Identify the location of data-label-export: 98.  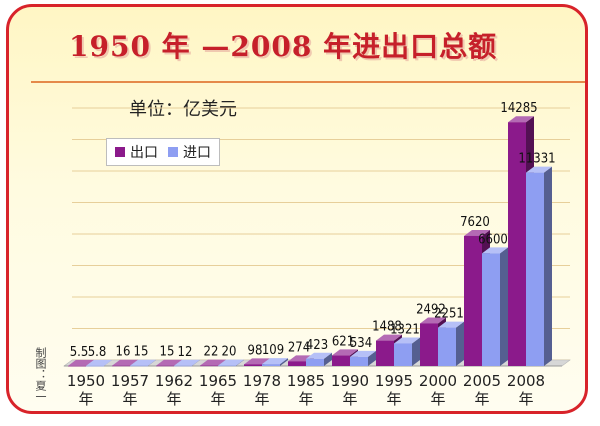
(255, 350).